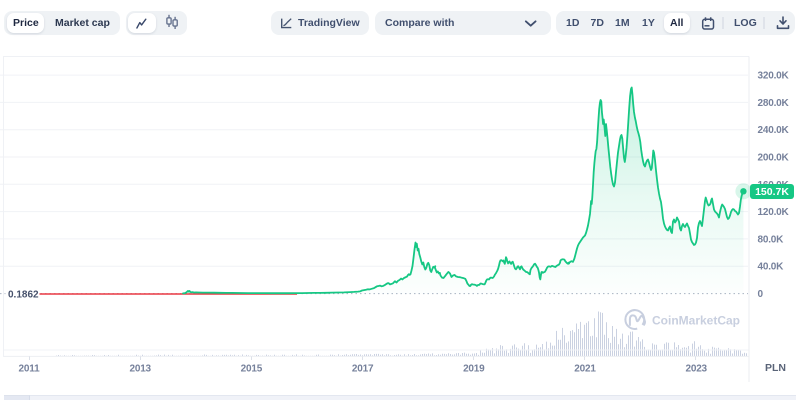 This screenshot has width=800, height=400. What do you see at coordinates (774, 76) in the screenshot?
I see `svg-text: 320.0K` at bounding box center [774, 76].